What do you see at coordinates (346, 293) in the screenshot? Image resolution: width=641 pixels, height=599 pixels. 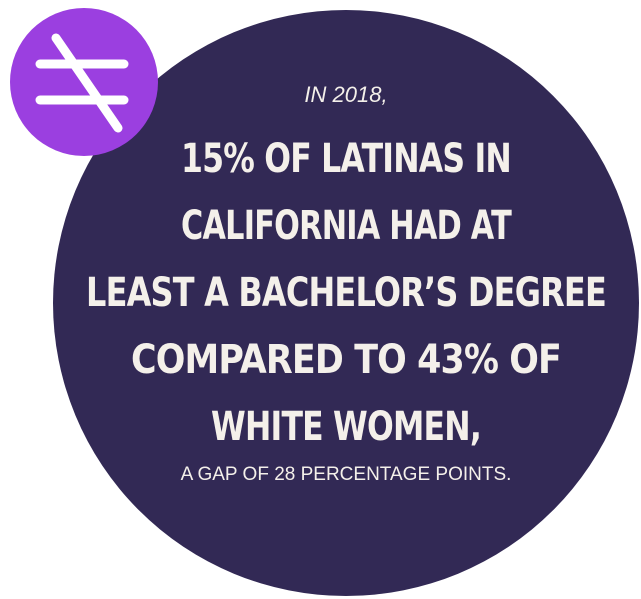 I see `headline-line: LEAST A BACHELOR’S DEGREE` at bounding box center [346, 293].